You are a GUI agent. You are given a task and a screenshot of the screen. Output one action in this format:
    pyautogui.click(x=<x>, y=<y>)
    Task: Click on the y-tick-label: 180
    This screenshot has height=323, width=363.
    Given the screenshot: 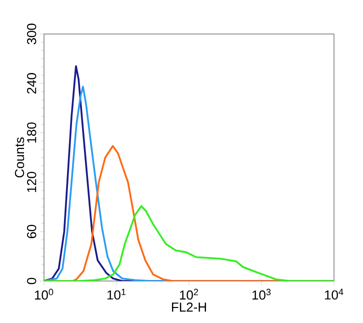 What is the action you would take?
    pyautogui.click(x=31, y=132)
    